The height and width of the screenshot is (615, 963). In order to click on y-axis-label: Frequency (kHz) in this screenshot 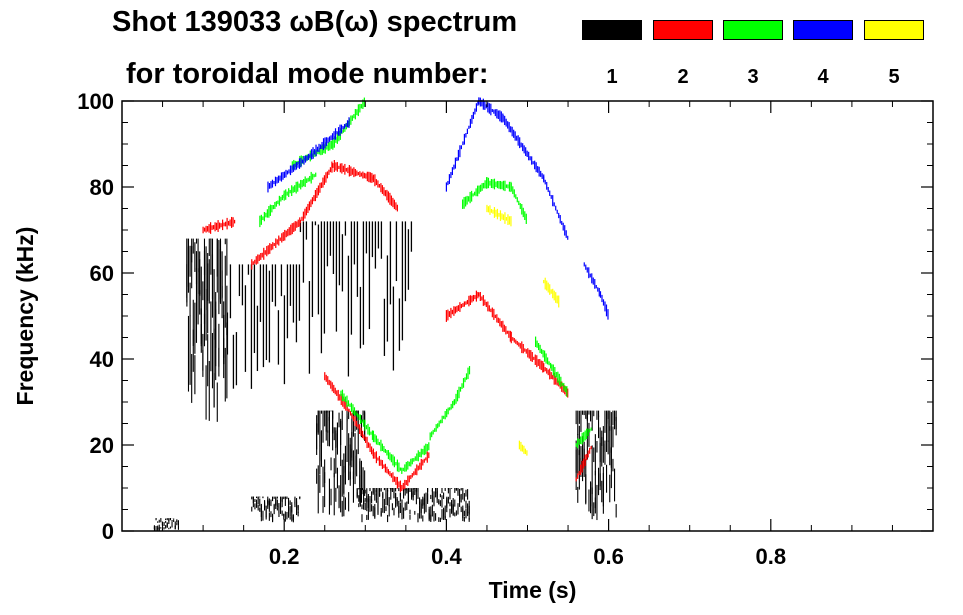, I will do `click(25, 316)`.